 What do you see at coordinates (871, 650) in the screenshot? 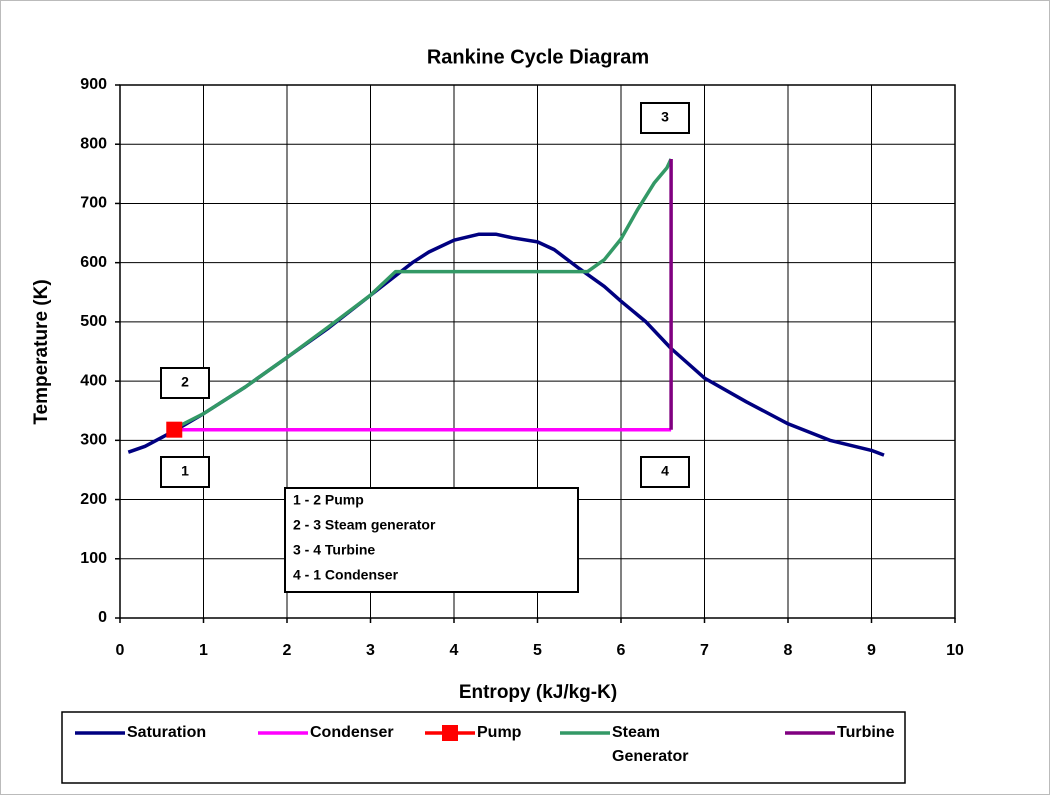
I see `x-tick-label: 9` at bounding box center [871, 650].